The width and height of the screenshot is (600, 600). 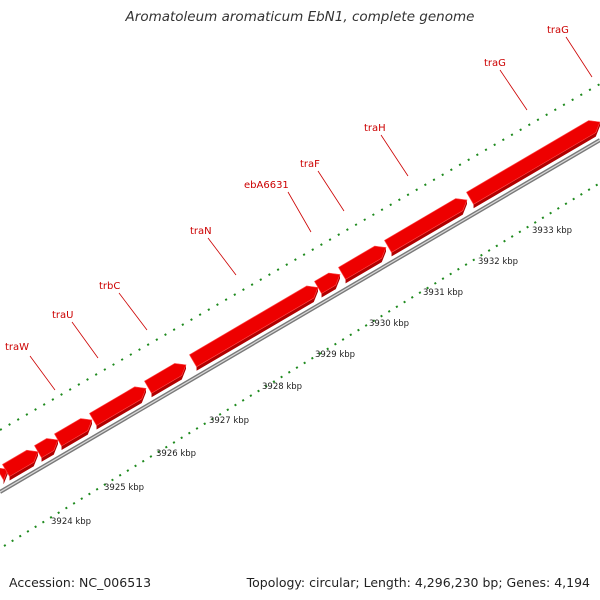 What do you see at coordinates (495, 63) in the screenshot?
I see `gene-label-traG: traG` at bounding box center [495, 63].